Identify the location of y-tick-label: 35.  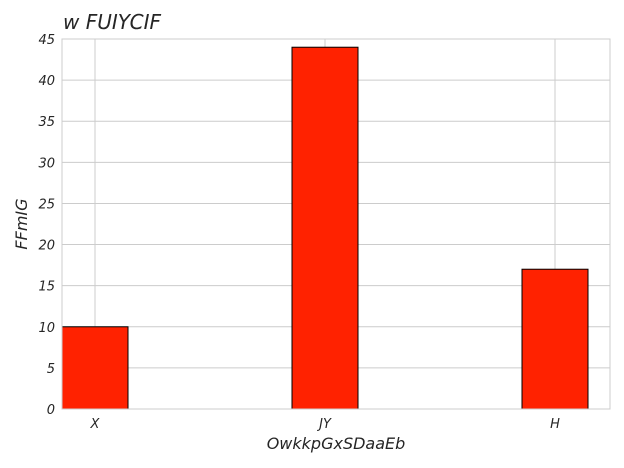
(46, 122).